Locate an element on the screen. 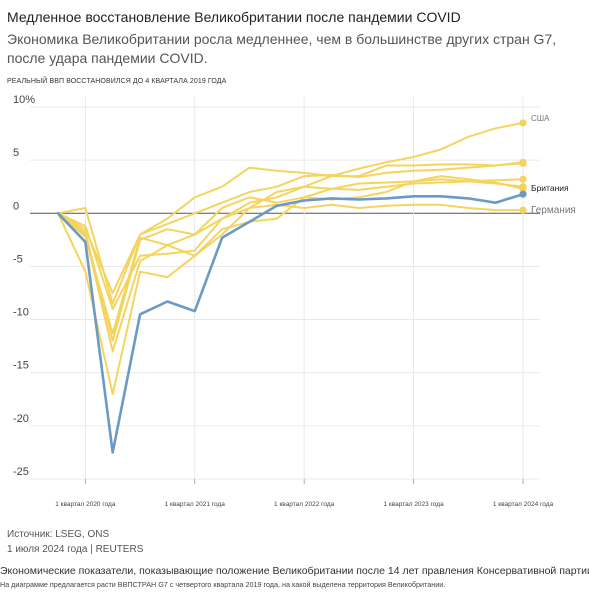 The height and width of the screenshot is (600, 589). x-tick-label: 1 квартал 2023 года is located at coordinates (413, 504).